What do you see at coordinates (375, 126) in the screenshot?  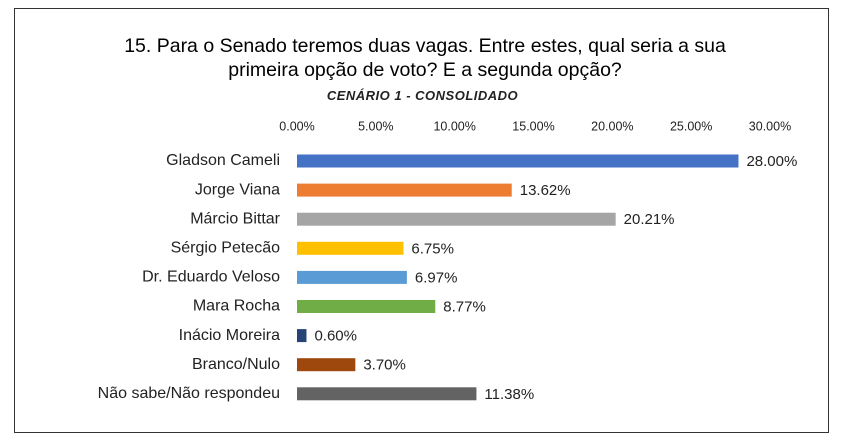 I see `x-tick-label: 5.00%` at bounding box center [375, 126].